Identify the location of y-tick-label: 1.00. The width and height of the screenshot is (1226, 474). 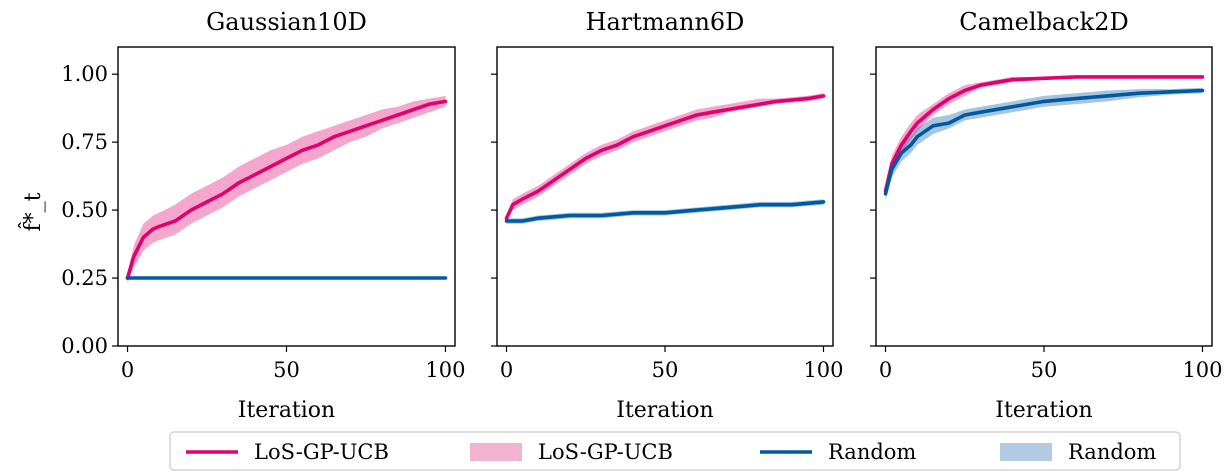
(84, 74).